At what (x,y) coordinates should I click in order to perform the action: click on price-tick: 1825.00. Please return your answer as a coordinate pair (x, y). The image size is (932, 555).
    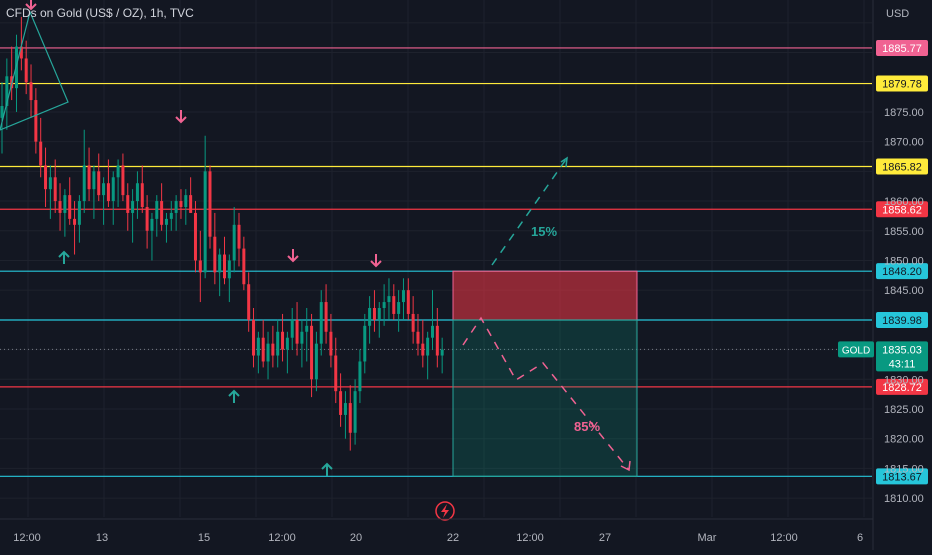
    Looking at the image, I should click on (904, 410).